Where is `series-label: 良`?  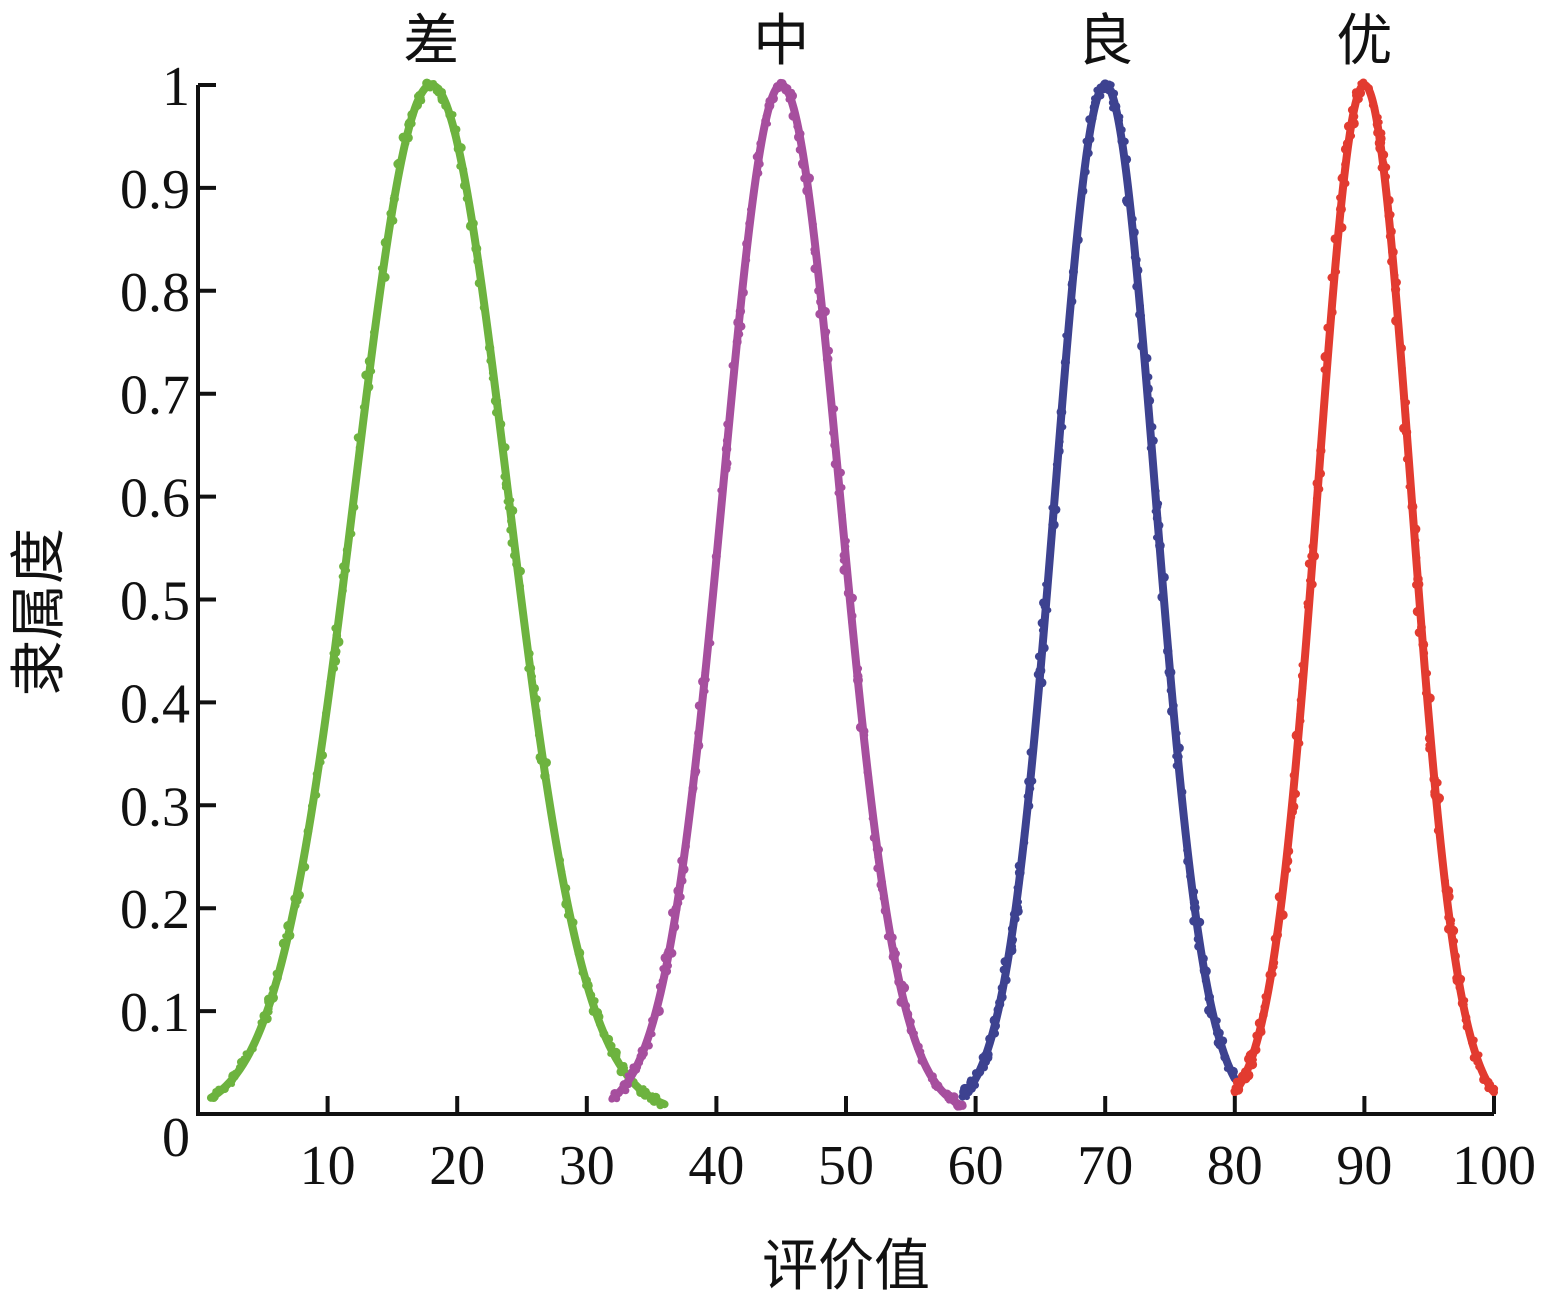
series-label: 良 is located at coordinates (1105, 41).